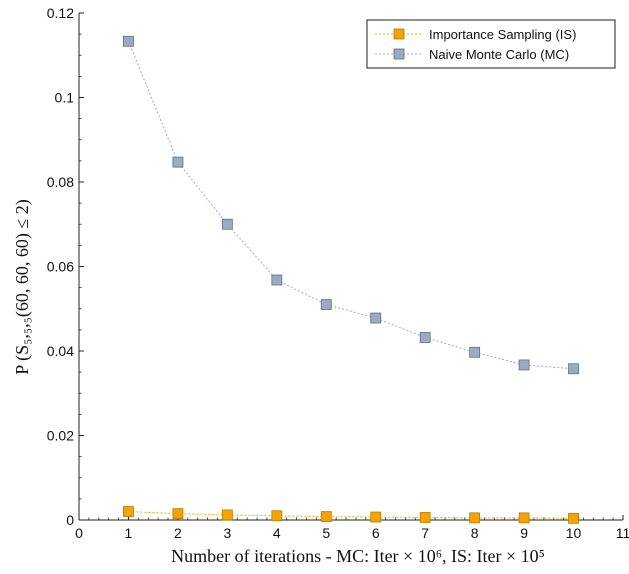  I want to click on series-line-is, so click(351, 515).